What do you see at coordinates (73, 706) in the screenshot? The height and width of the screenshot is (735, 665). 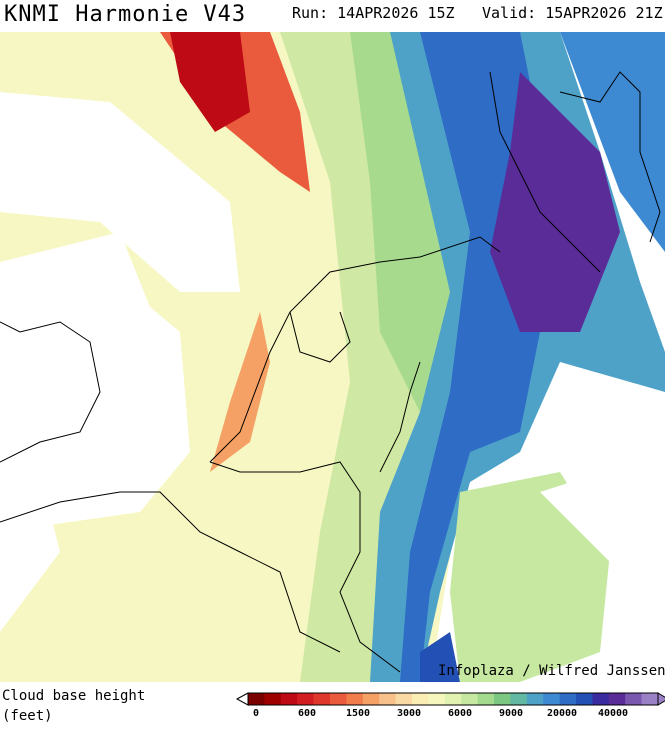 I see `legend-title-block: Cloud base height (feet)` at bounding box center [73, 706].